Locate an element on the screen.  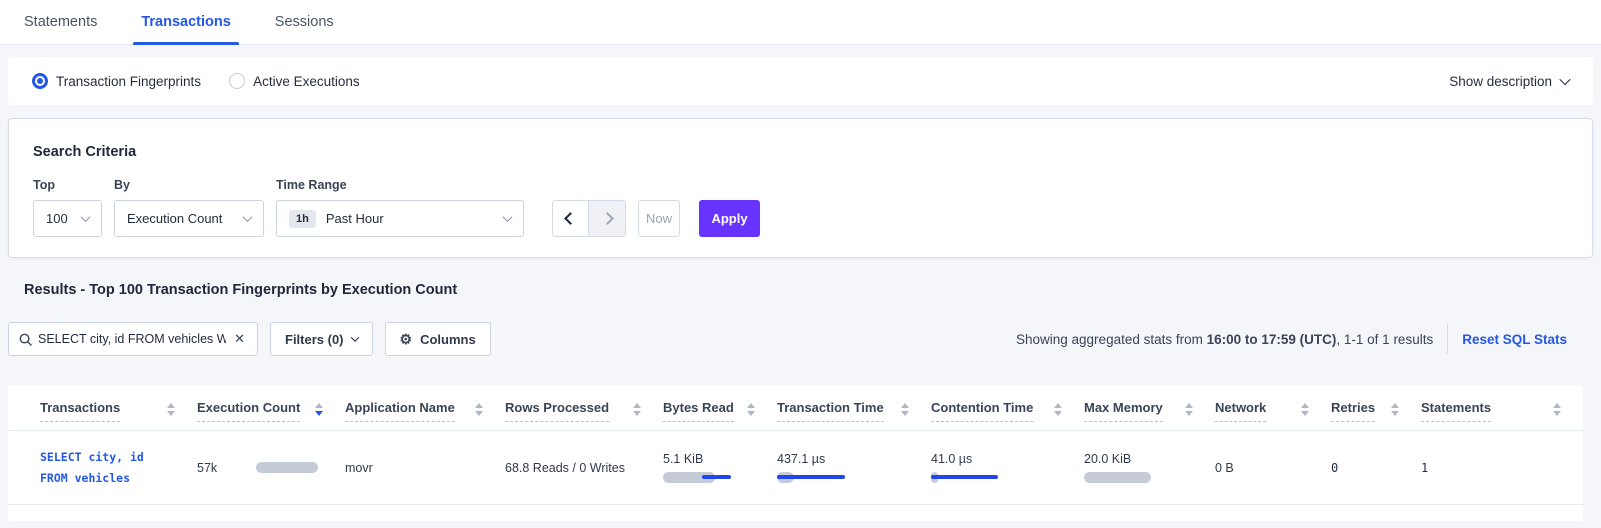
cell-retries: 0 is located at coordinates (1376, 467).